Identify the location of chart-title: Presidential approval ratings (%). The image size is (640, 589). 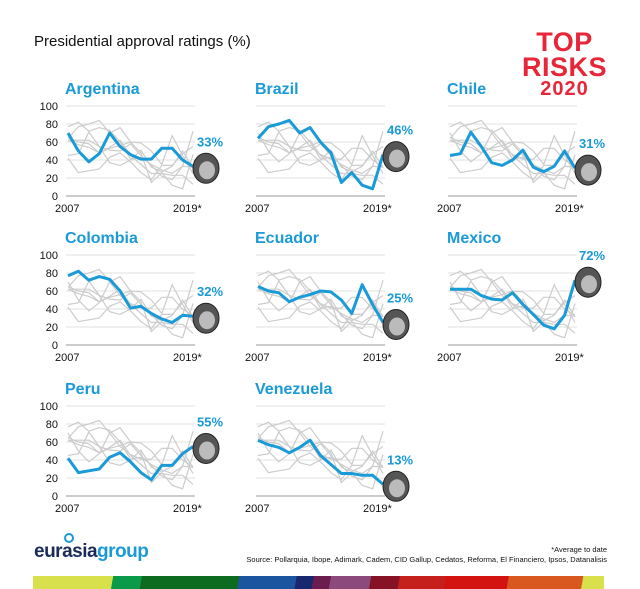
(142, 41).